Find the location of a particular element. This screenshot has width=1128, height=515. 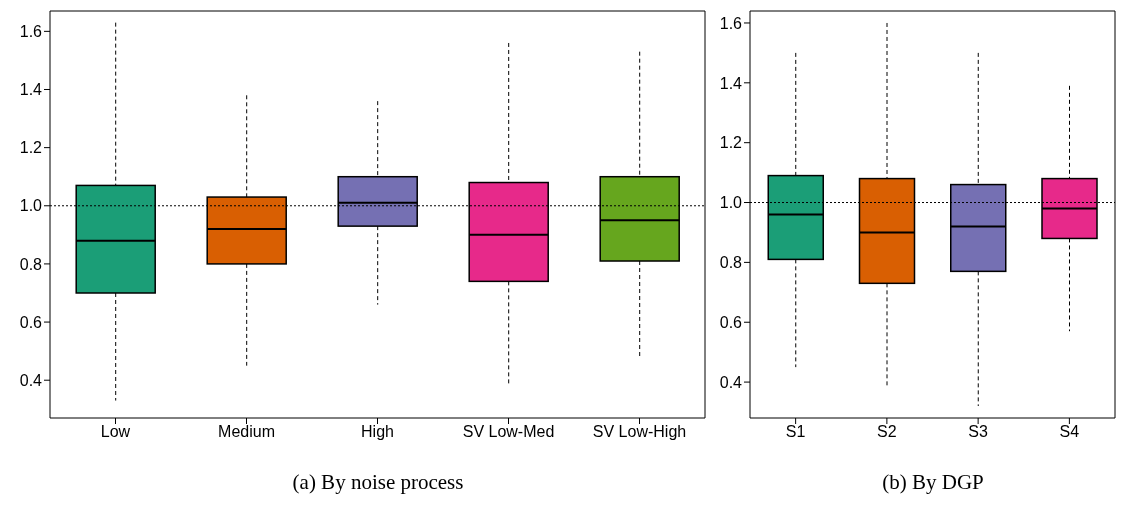

x-tick-label: Low is located at coordinates (115, 432).